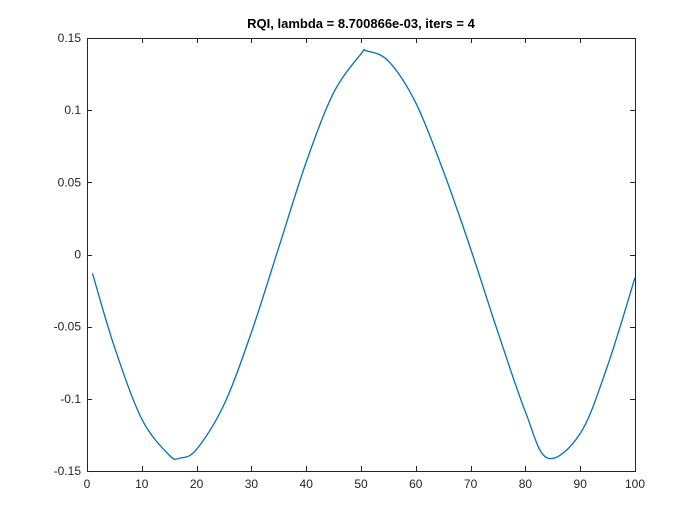 Image resolution: width=699 pixels, height=509 pixels. What do you see at coordinates (416, 484) in the screenshot?
I see `x-tick-label: 60` at bounding box center [416, 484].